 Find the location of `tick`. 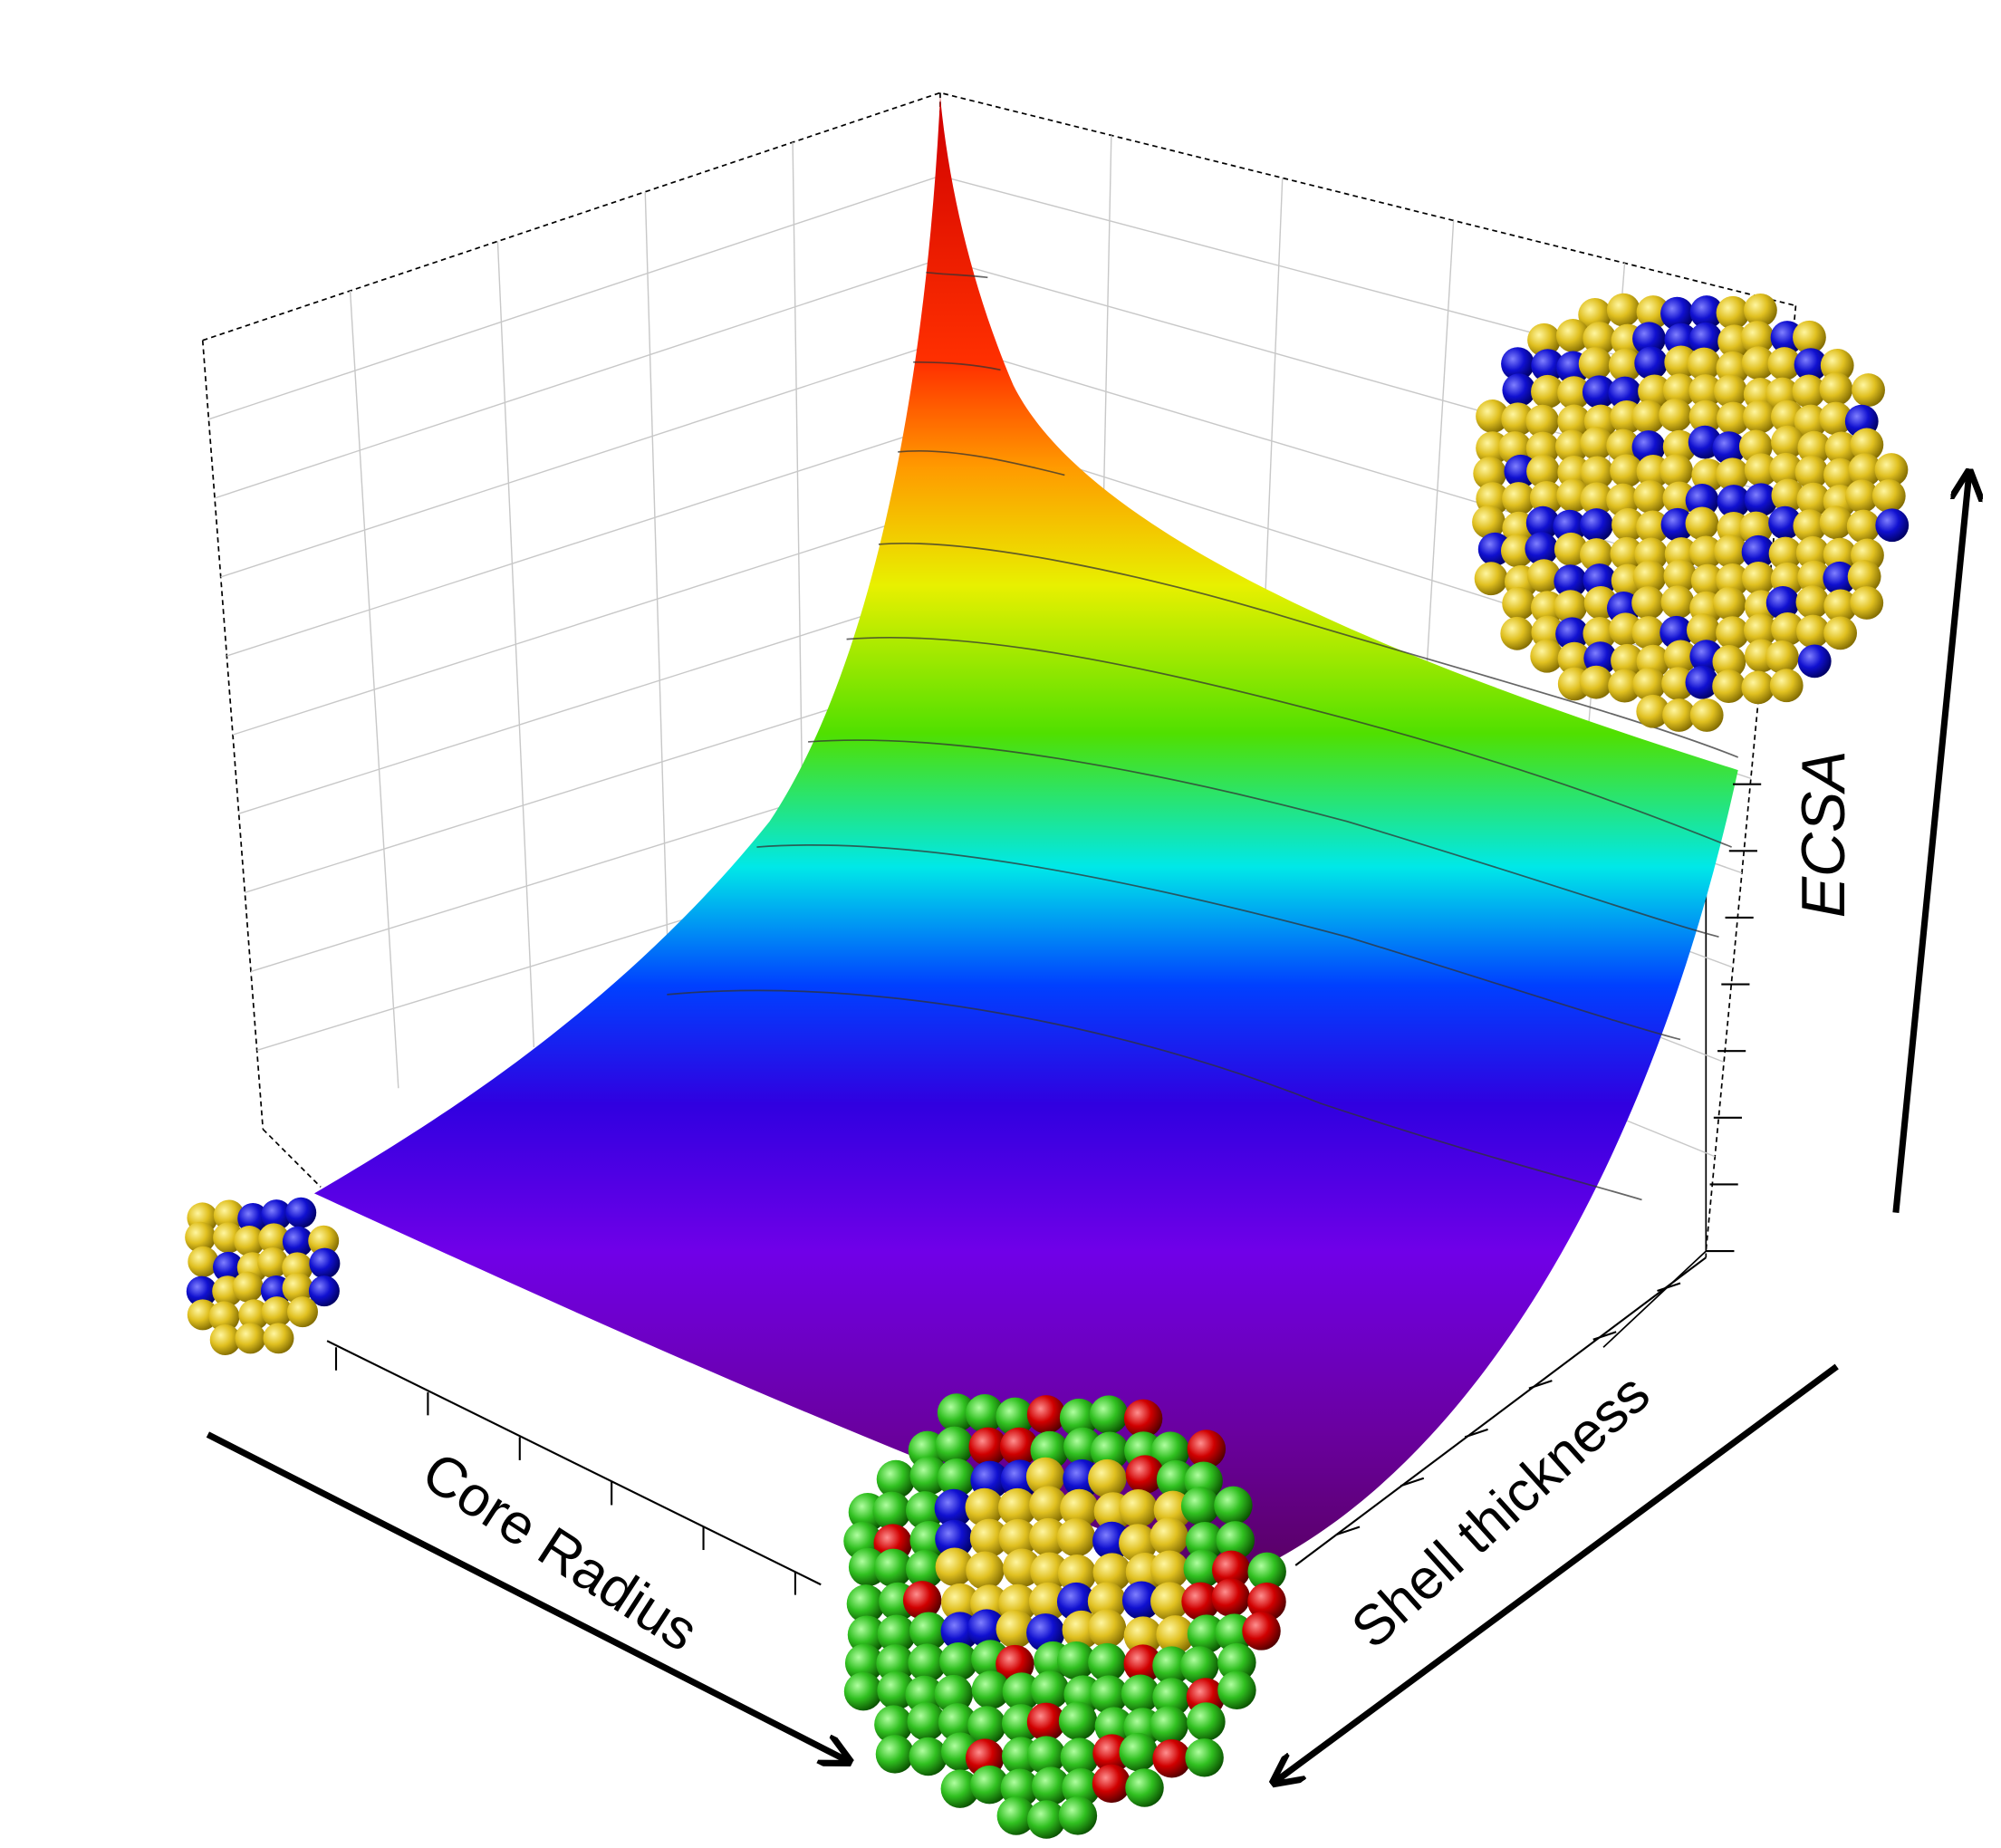

tick is located at coordinates (1669, 1287).